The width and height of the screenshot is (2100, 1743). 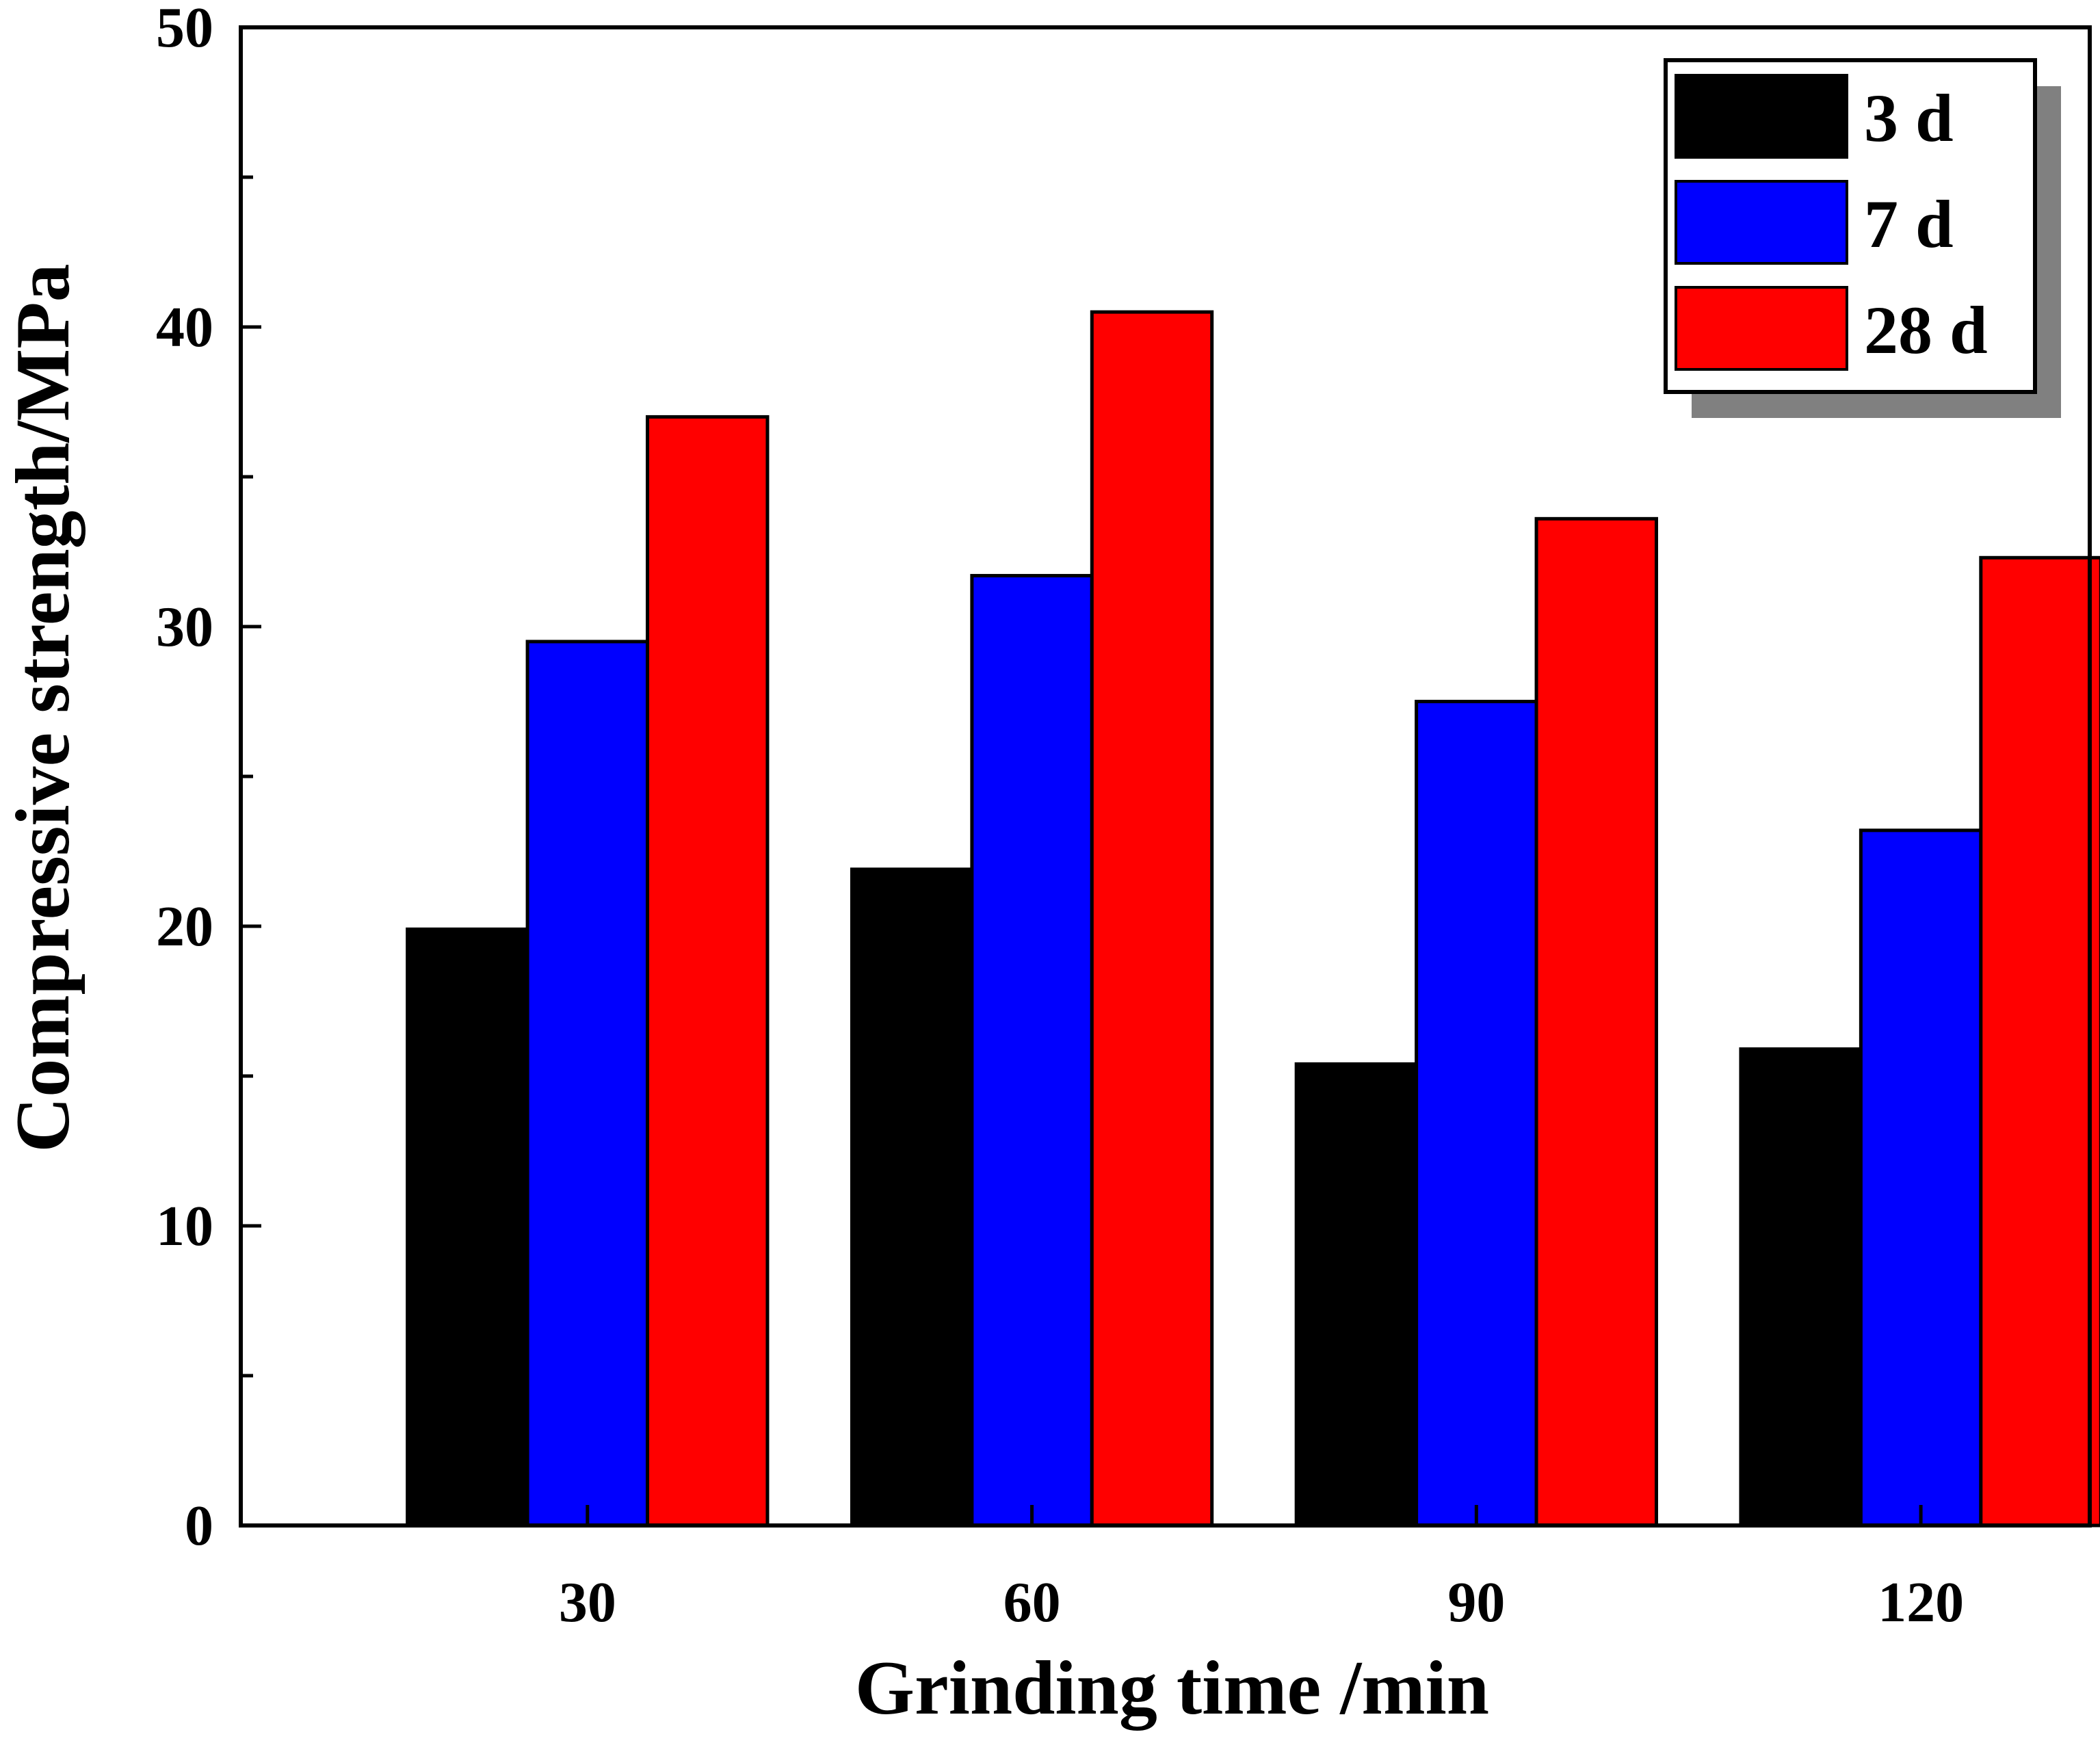 I want to click on x-axis-title: Grinding time /min, so click(x=1172, y=1689).